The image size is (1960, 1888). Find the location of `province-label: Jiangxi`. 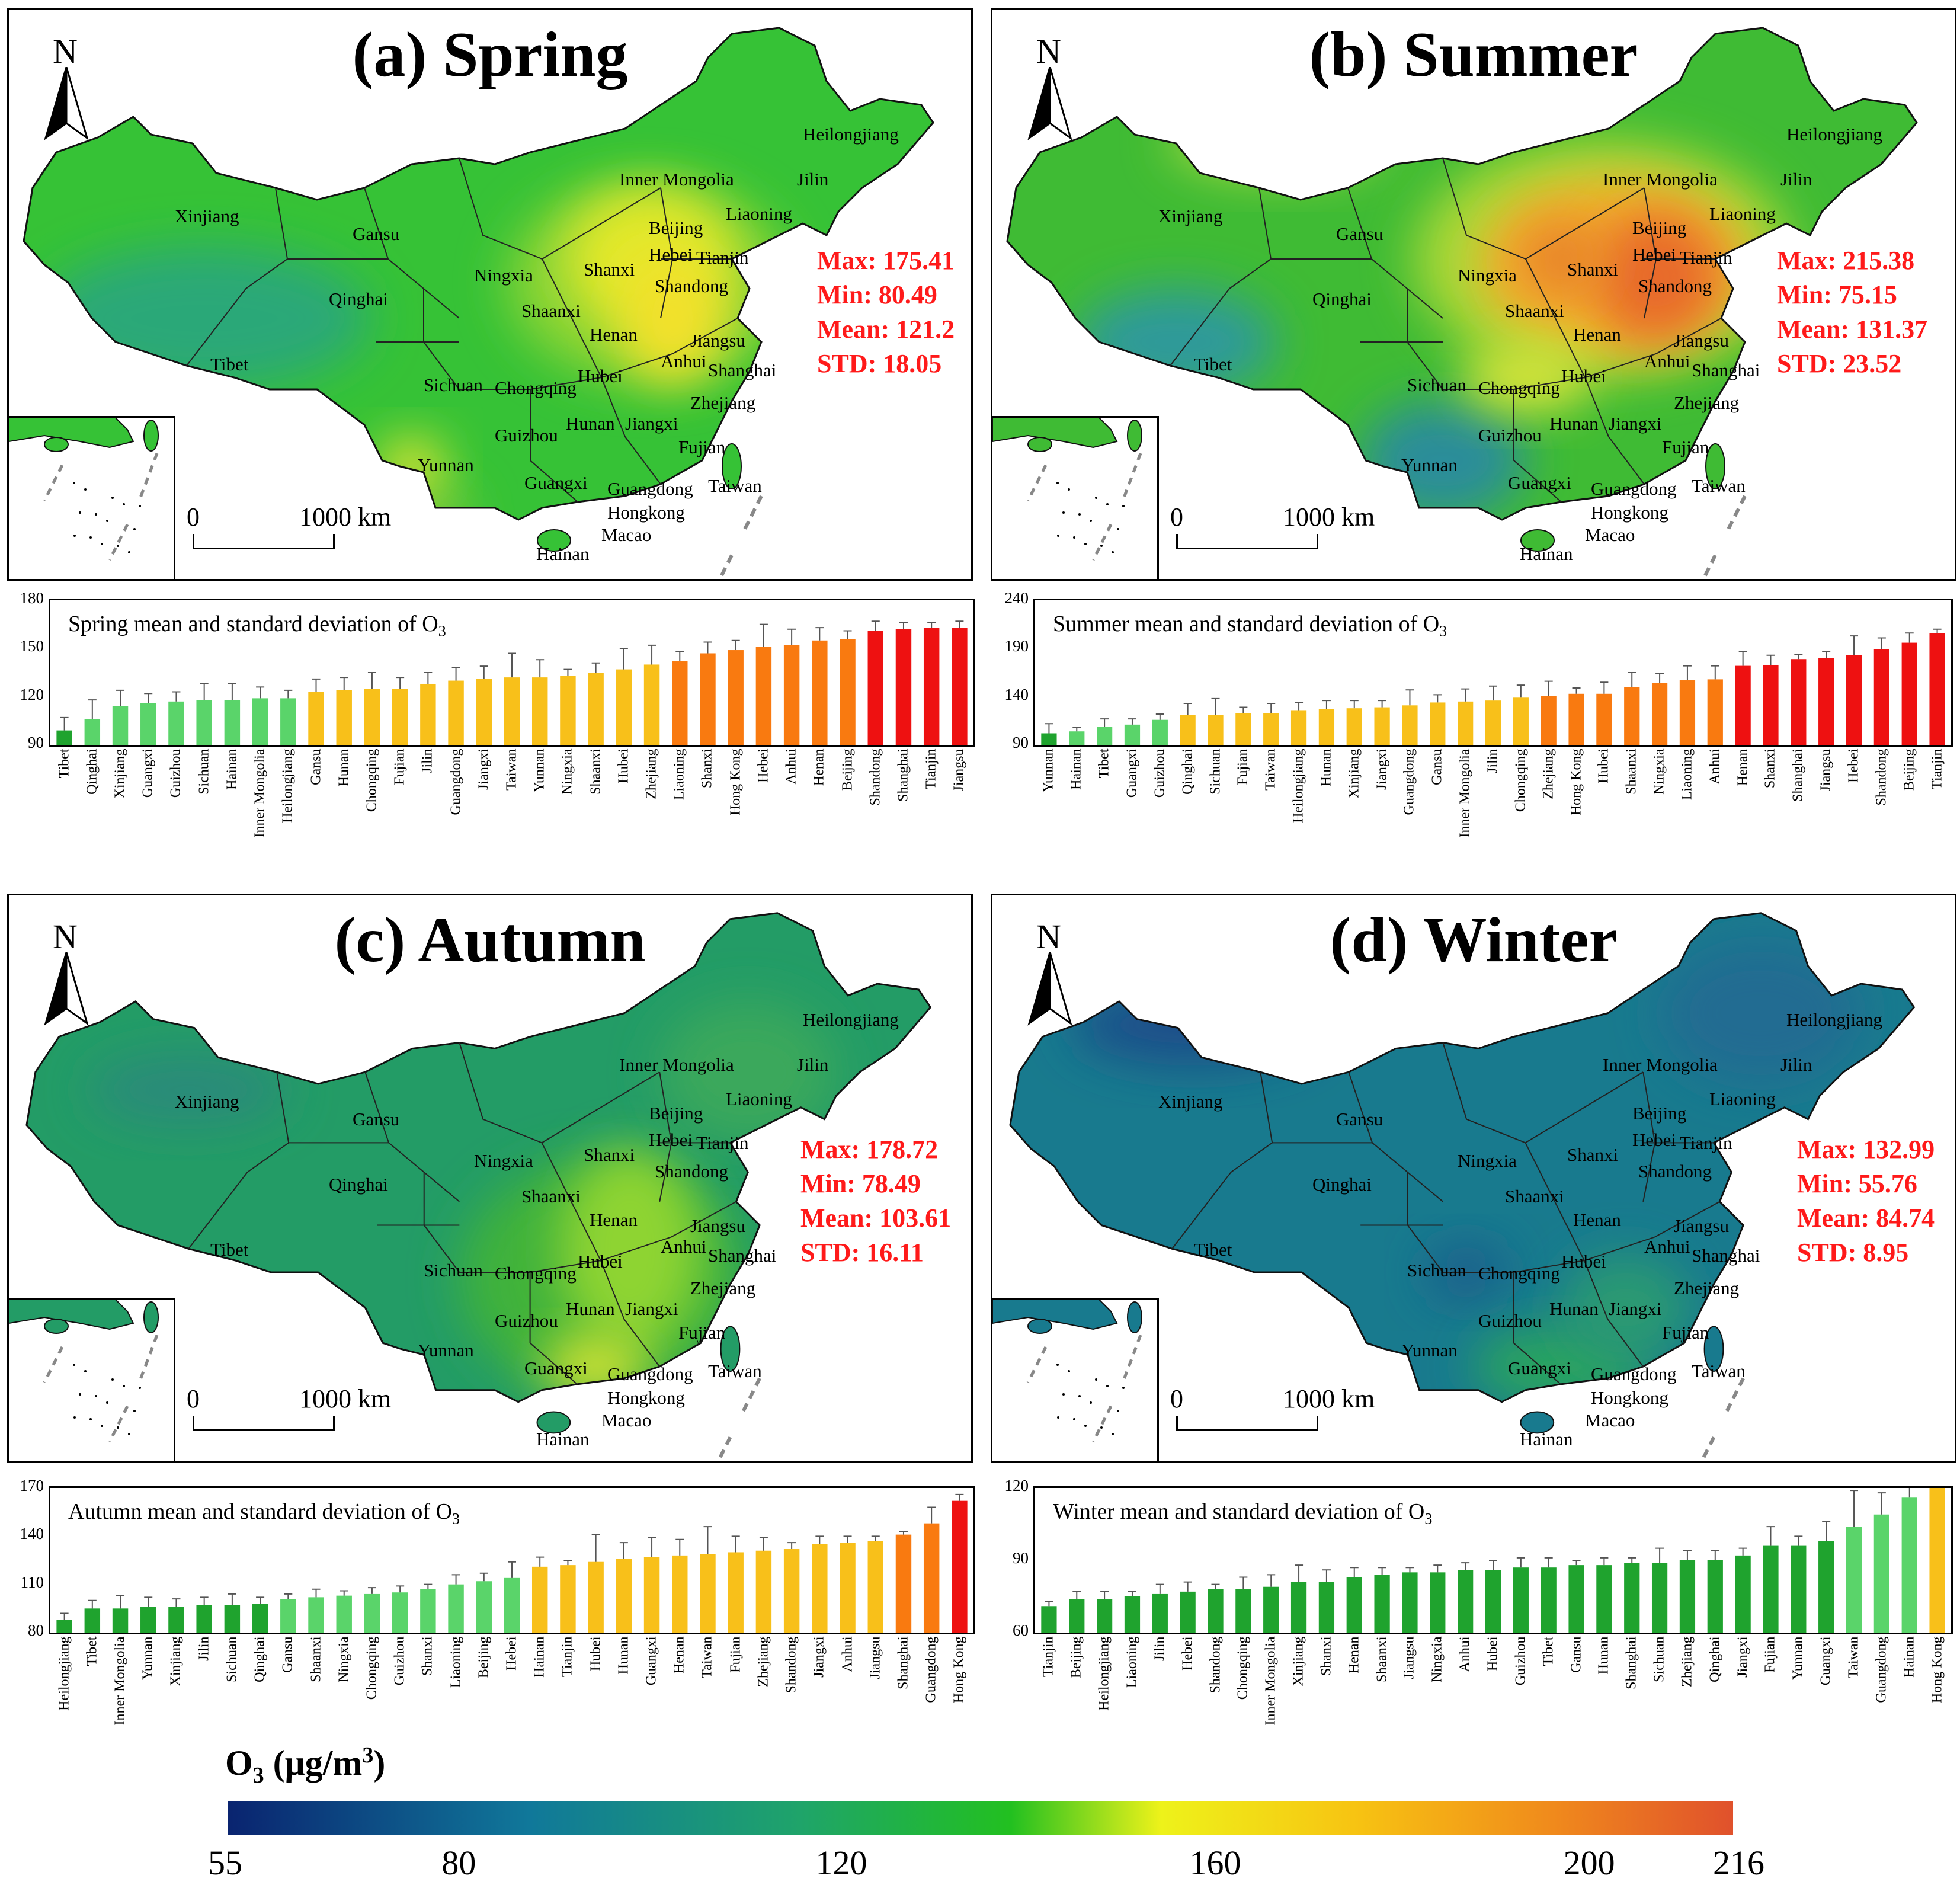

province-label: Jiangxi is located at coordinates (651, 423).